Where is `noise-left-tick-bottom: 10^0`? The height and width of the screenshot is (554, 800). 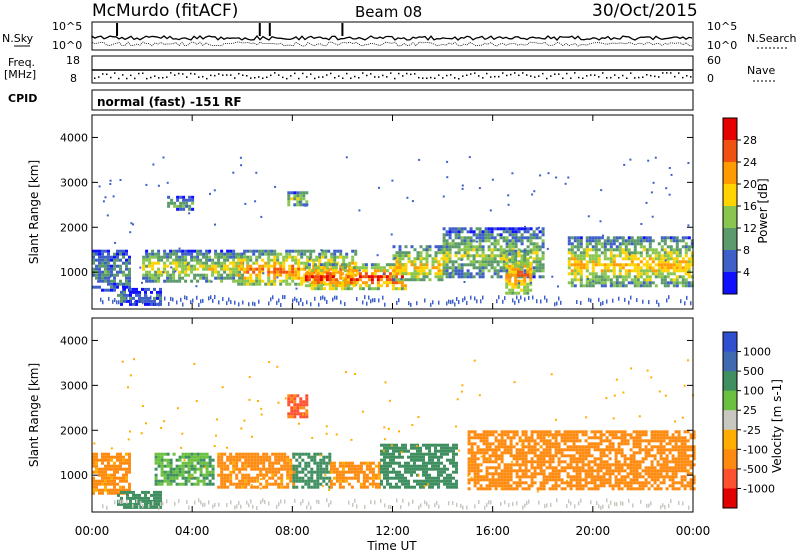 noise-left-tick-bottom: 10^0 is located at coordinates (67, 45).